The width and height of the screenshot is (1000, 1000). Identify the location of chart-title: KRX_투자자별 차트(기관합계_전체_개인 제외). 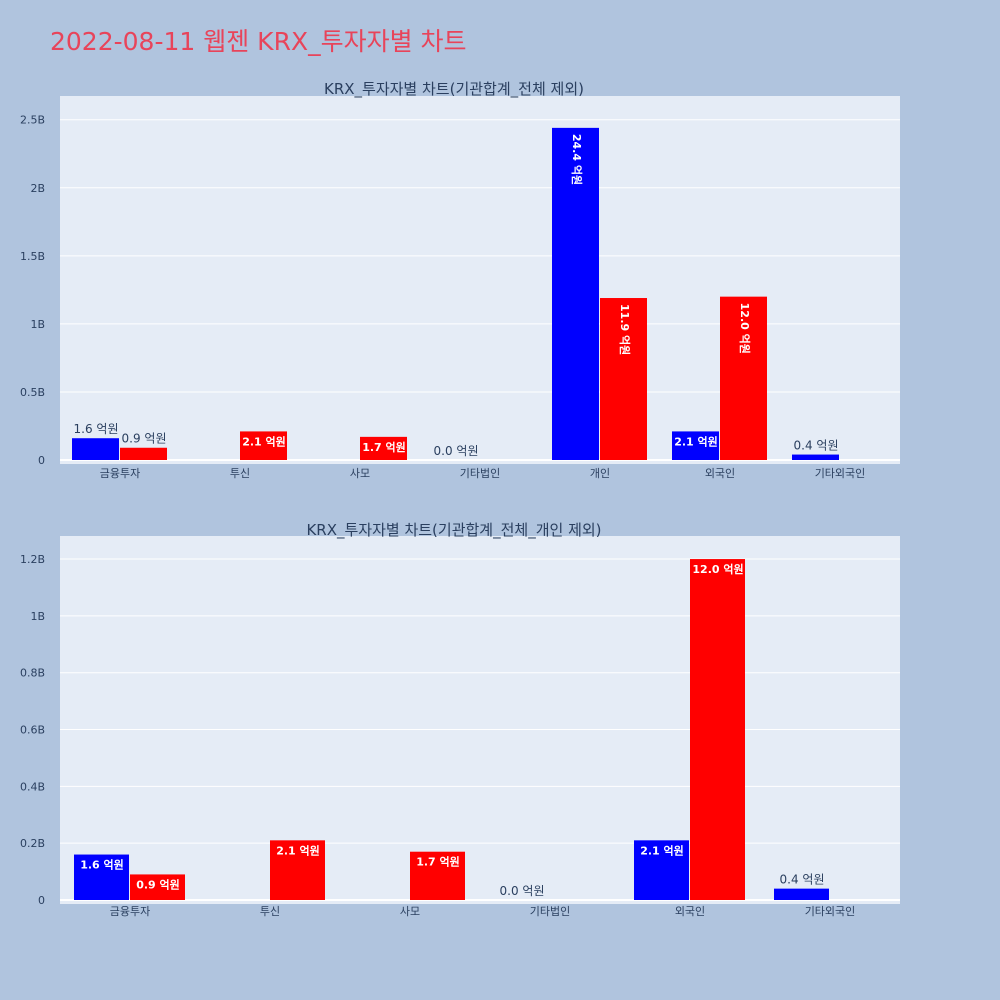
(453, 530).